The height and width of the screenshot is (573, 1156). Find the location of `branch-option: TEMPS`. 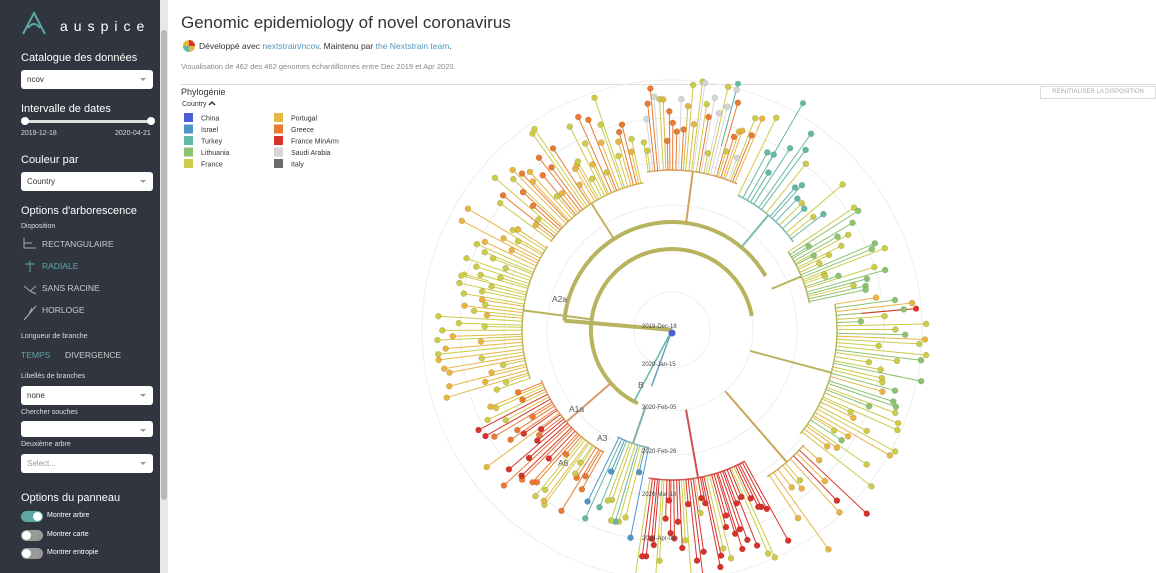

branch-option: TEMPS is located at coordinates (36, 355).